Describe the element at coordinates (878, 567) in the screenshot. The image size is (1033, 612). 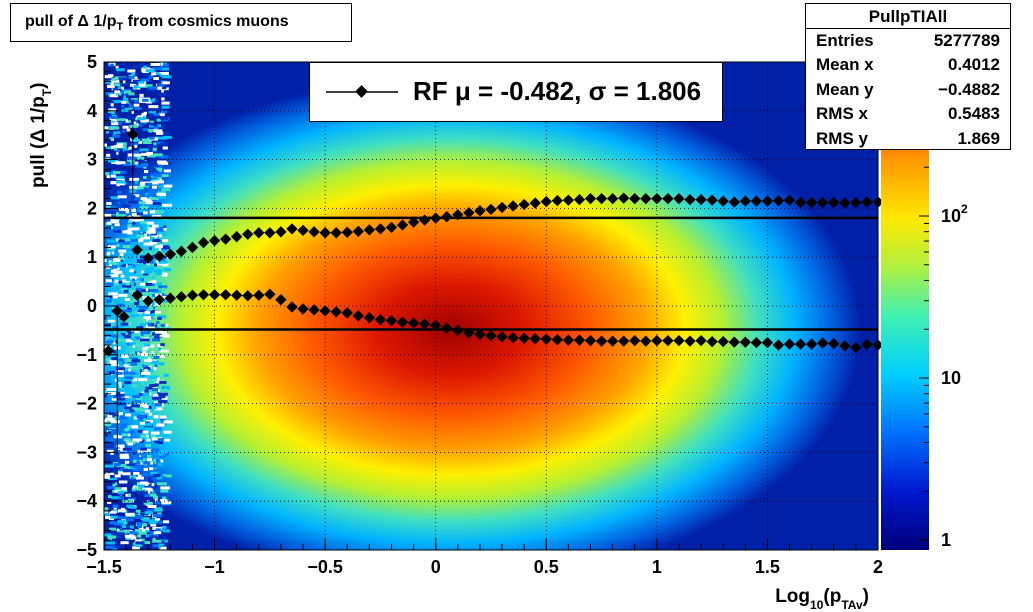
I see `x-tick-label: 2` at that location.